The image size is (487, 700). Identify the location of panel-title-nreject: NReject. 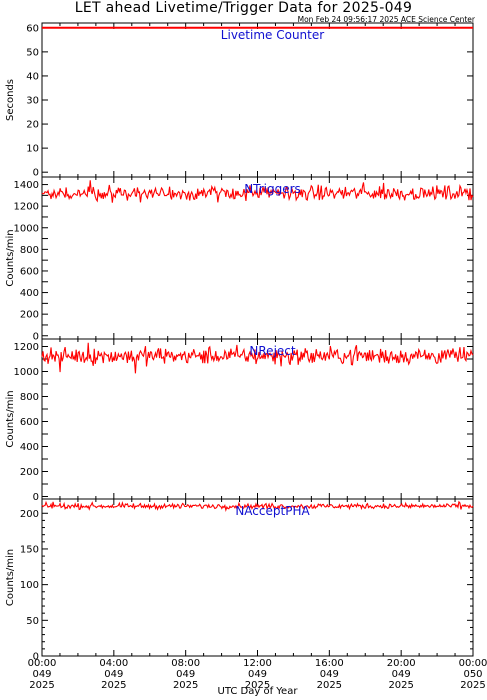
(272, 351).